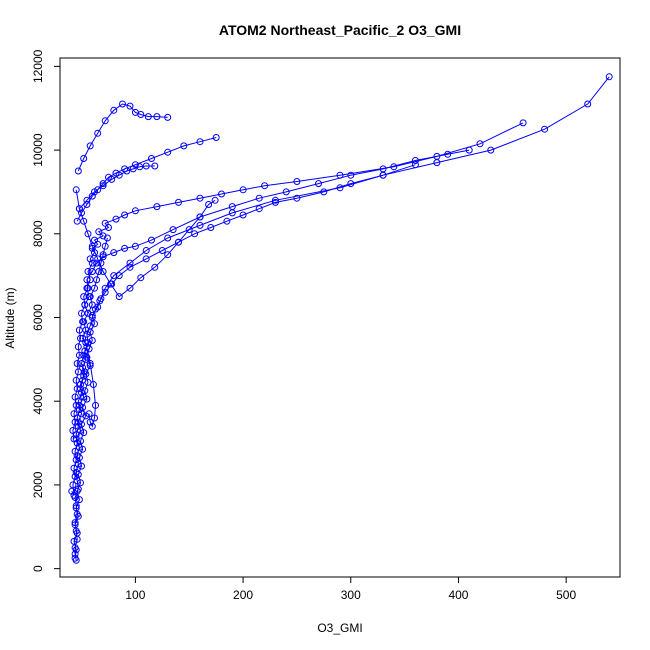 This screenshot has height=650, width=650. Describe the element at coordinates (10, 317) in the screenshot. I see `y-axis-label: Altitude (m)` at that location.